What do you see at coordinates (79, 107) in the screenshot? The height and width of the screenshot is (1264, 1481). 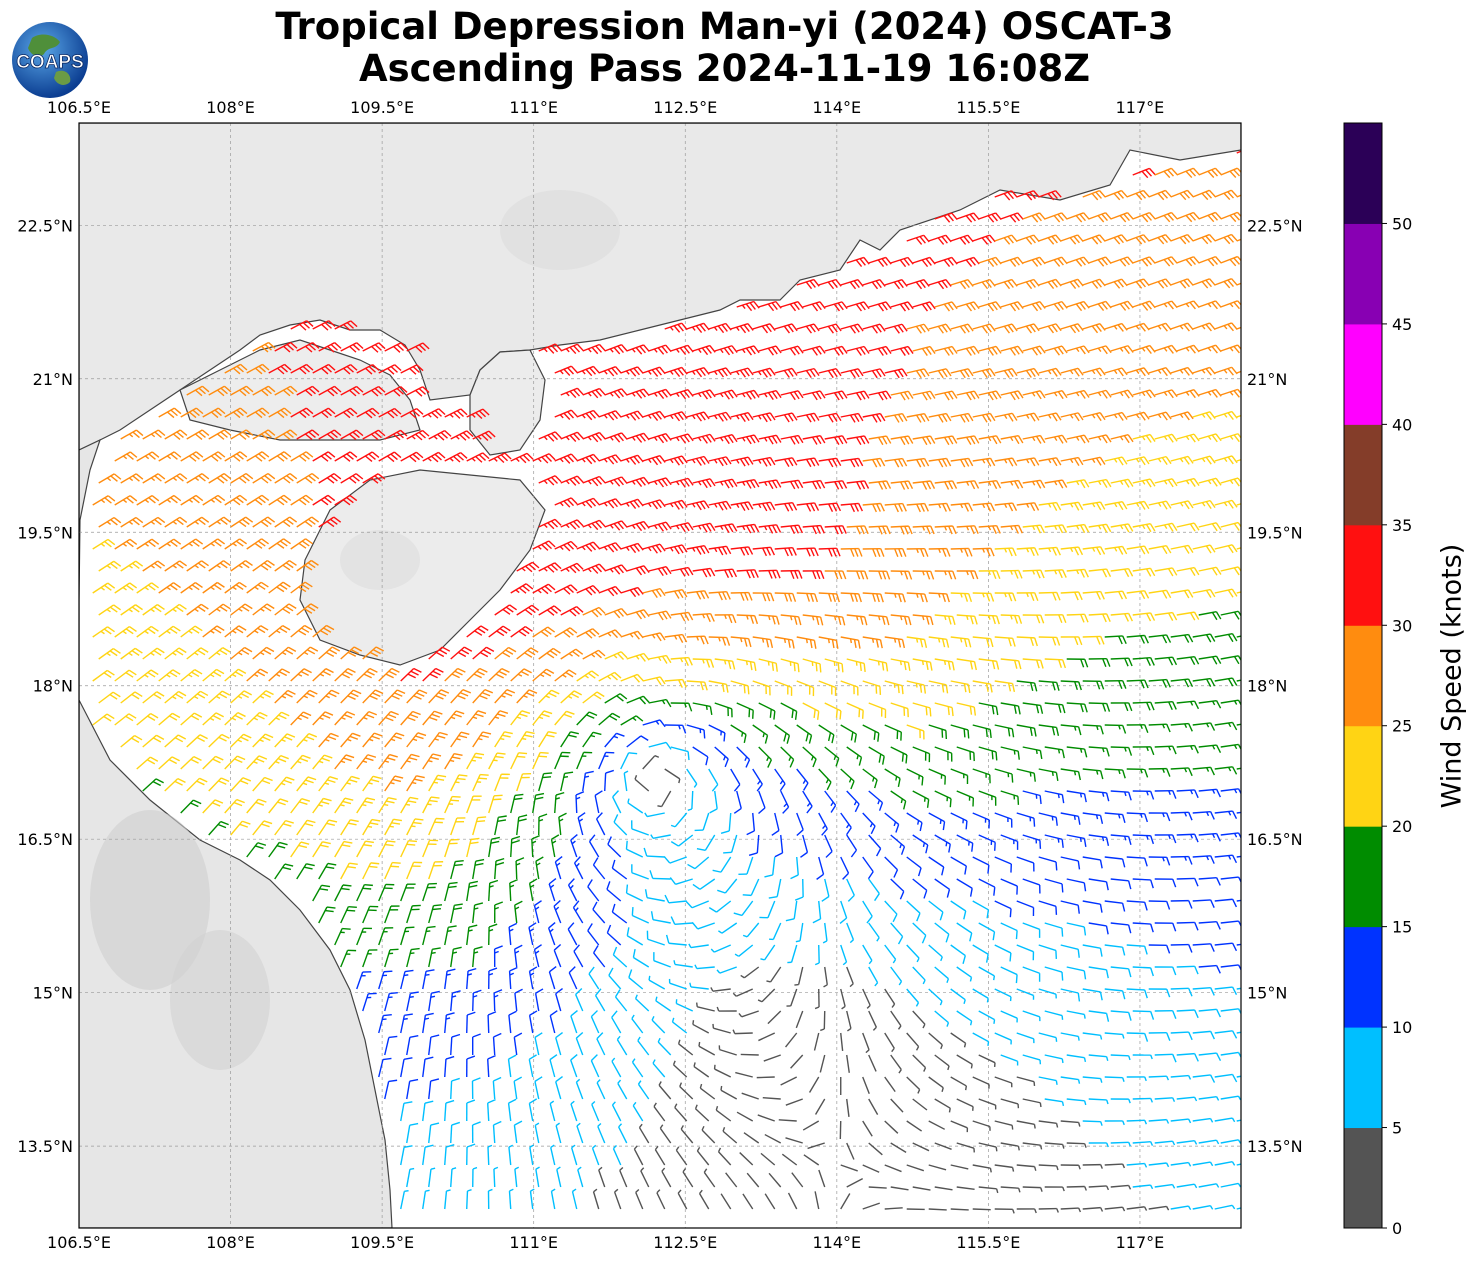 I see `lon-tick-label-top: 106.5°E` at bounding box center [79, 107].